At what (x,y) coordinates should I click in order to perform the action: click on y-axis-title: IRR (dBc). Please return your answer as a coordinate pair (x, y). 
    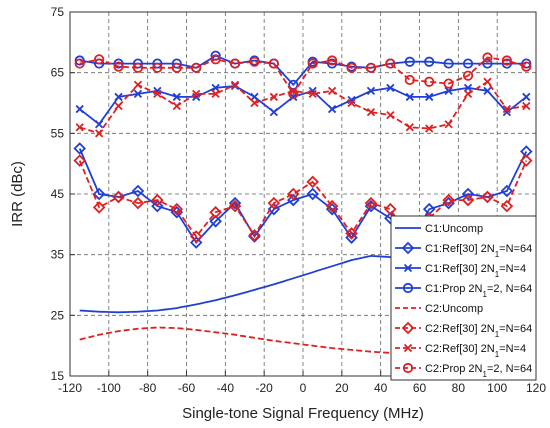
    Looking at the image, I should click on (17, 194).